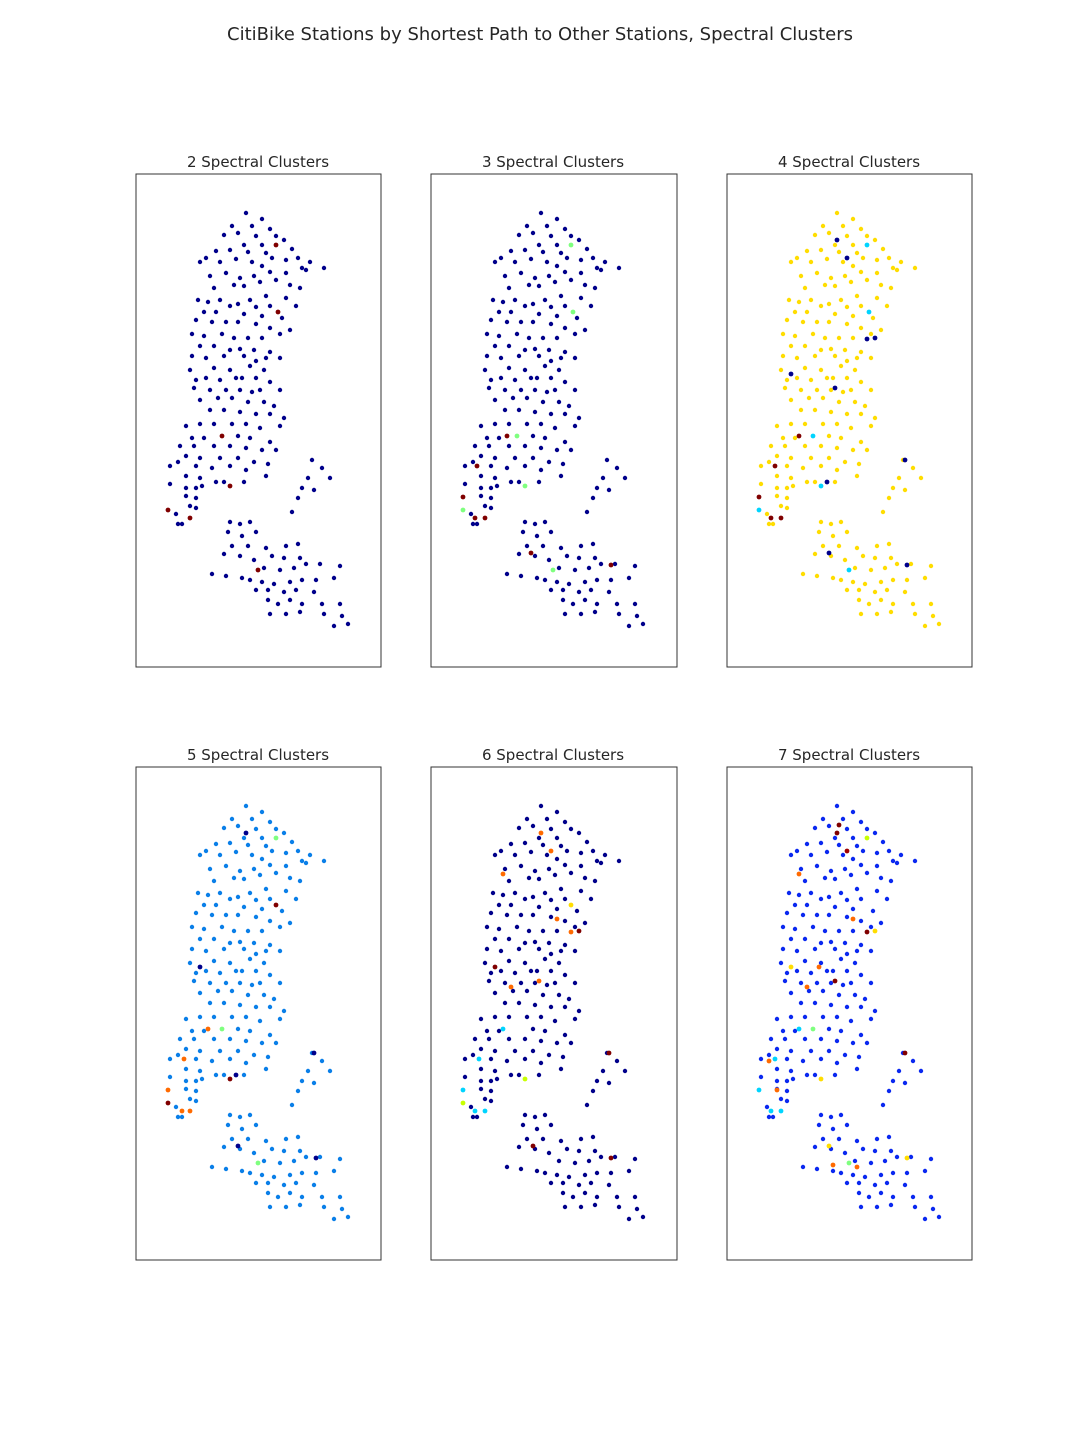  I want to click on station-point-cluster-lime, so click(525, 1079).